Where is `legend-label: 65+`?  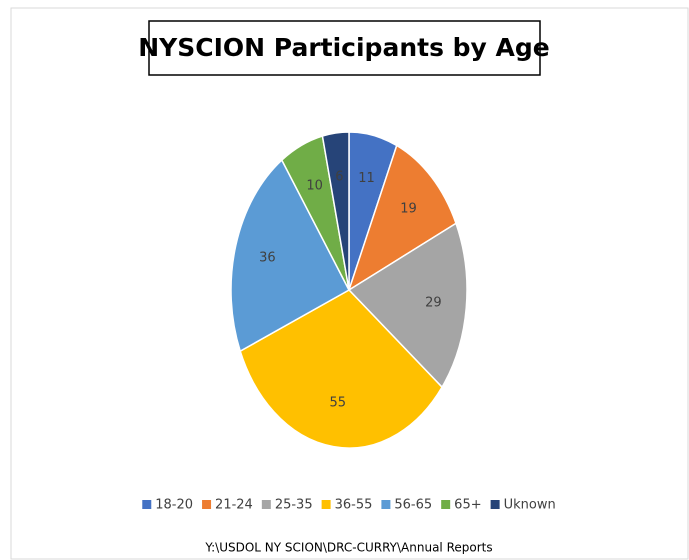
legend-label: 65+ is located at coordinates (467, 505).